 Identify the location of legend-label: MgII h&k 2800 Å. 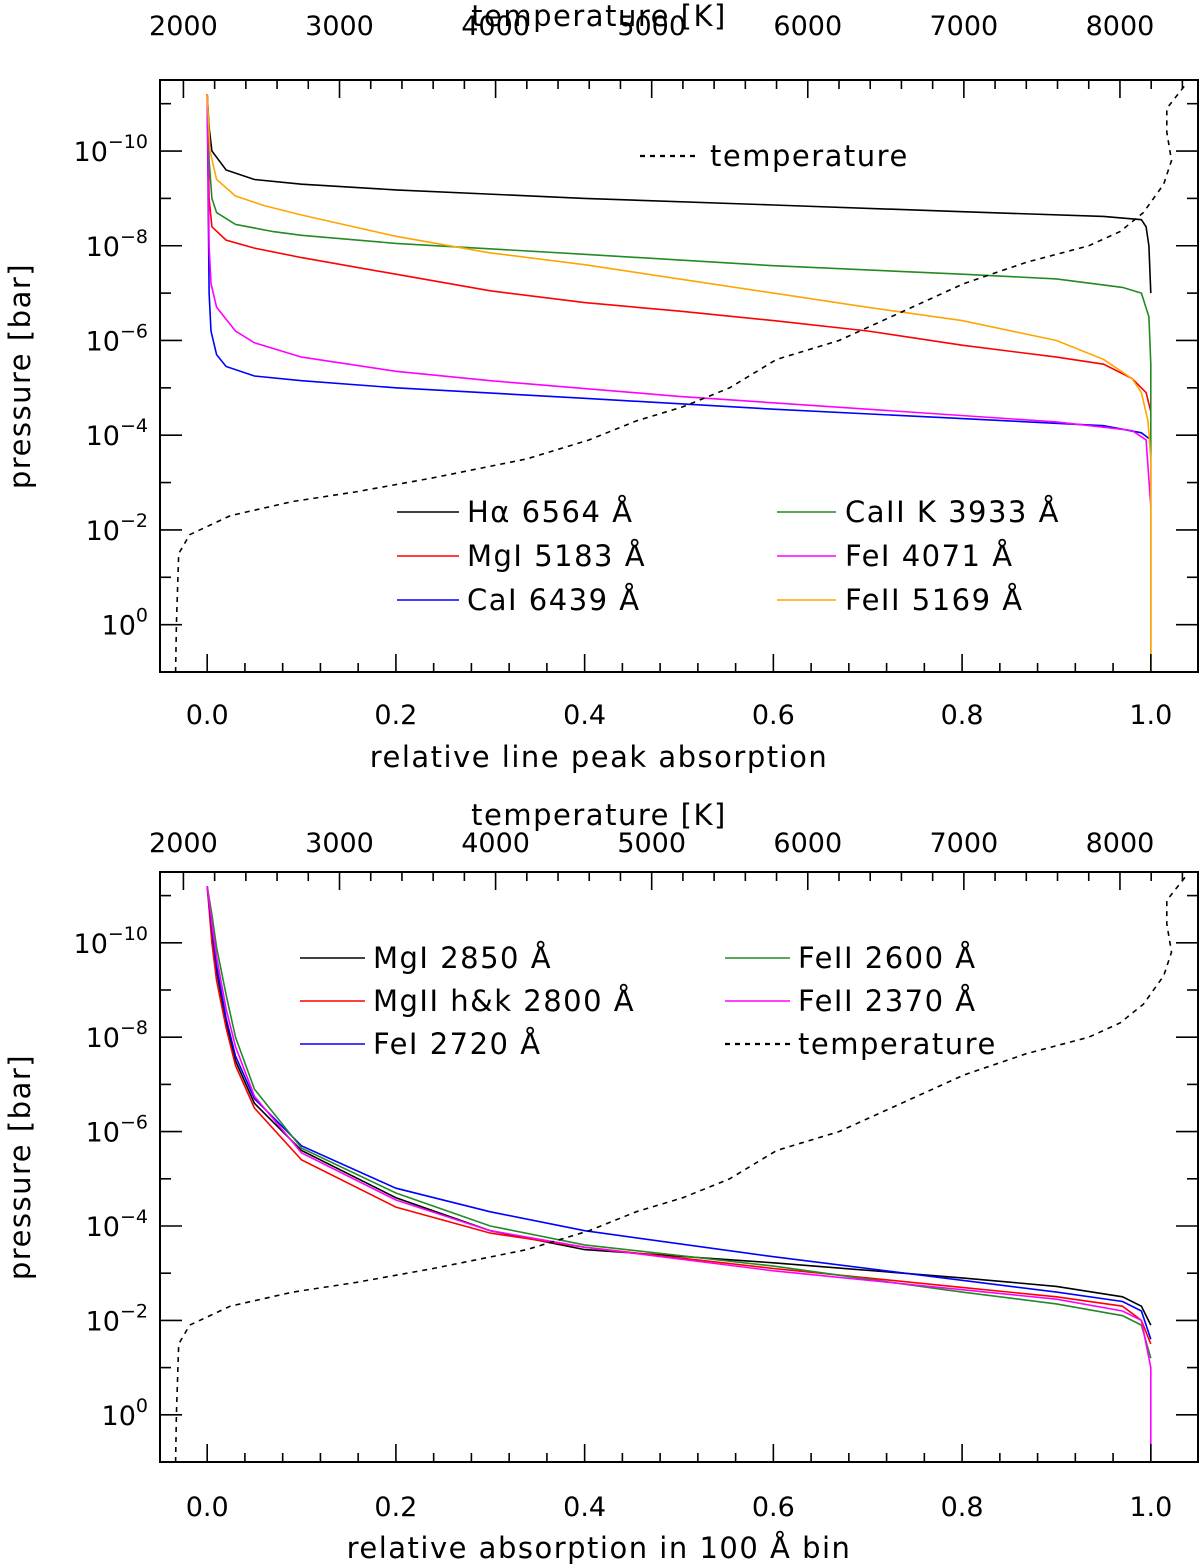
(504, 1001).